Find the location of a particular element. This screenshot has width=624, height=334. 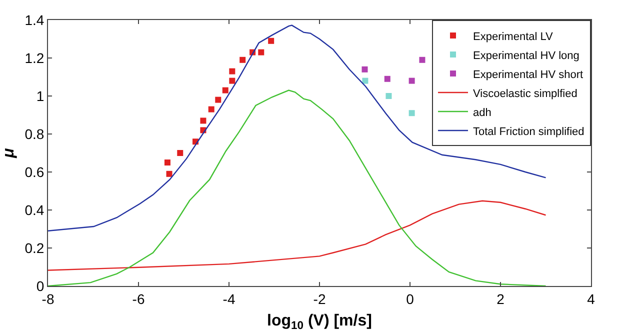

y-tick-label: 1 is located at coordinates (40, 96).